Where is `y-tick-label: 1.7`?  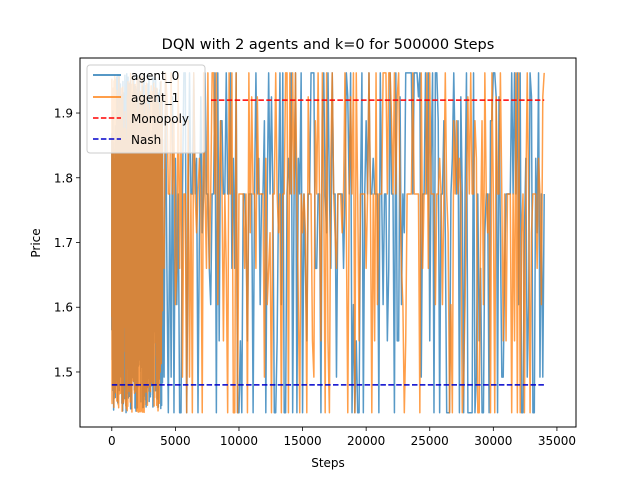
y-tick-label: 1.7 is located at coordinates (63, 243).